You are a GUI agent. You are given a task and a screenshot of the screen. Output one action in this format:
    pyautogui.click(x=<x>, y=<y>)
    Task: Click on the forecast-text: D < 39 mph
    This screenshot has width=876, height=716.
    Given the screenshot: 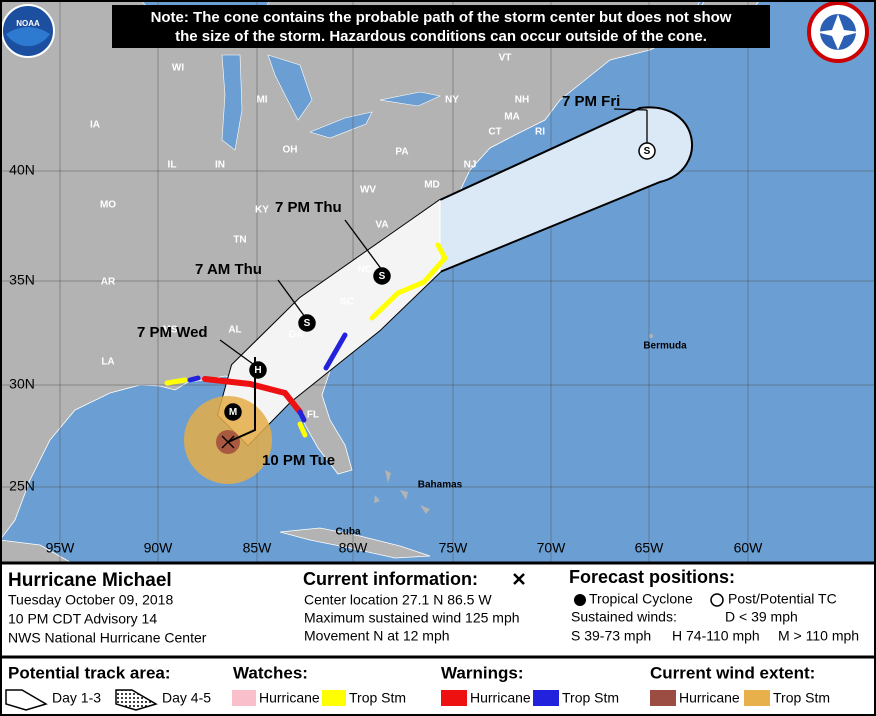 What is the action you would take?
    pyautogui.click(x=761, y=617)
    